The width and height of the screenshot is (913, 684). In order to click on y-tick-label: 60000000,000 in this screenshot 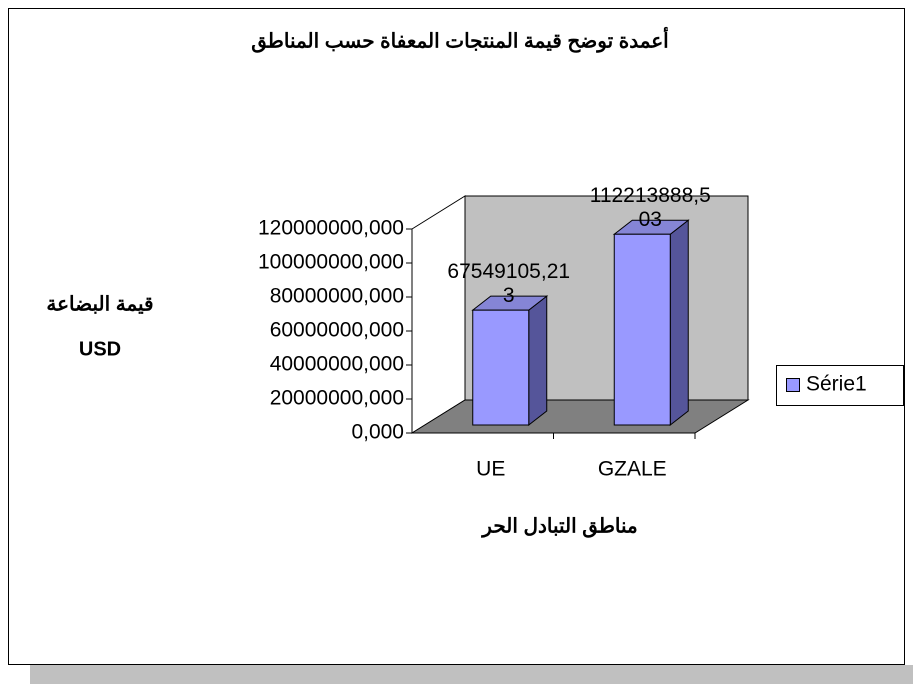, I will do `click(337, 330)`.